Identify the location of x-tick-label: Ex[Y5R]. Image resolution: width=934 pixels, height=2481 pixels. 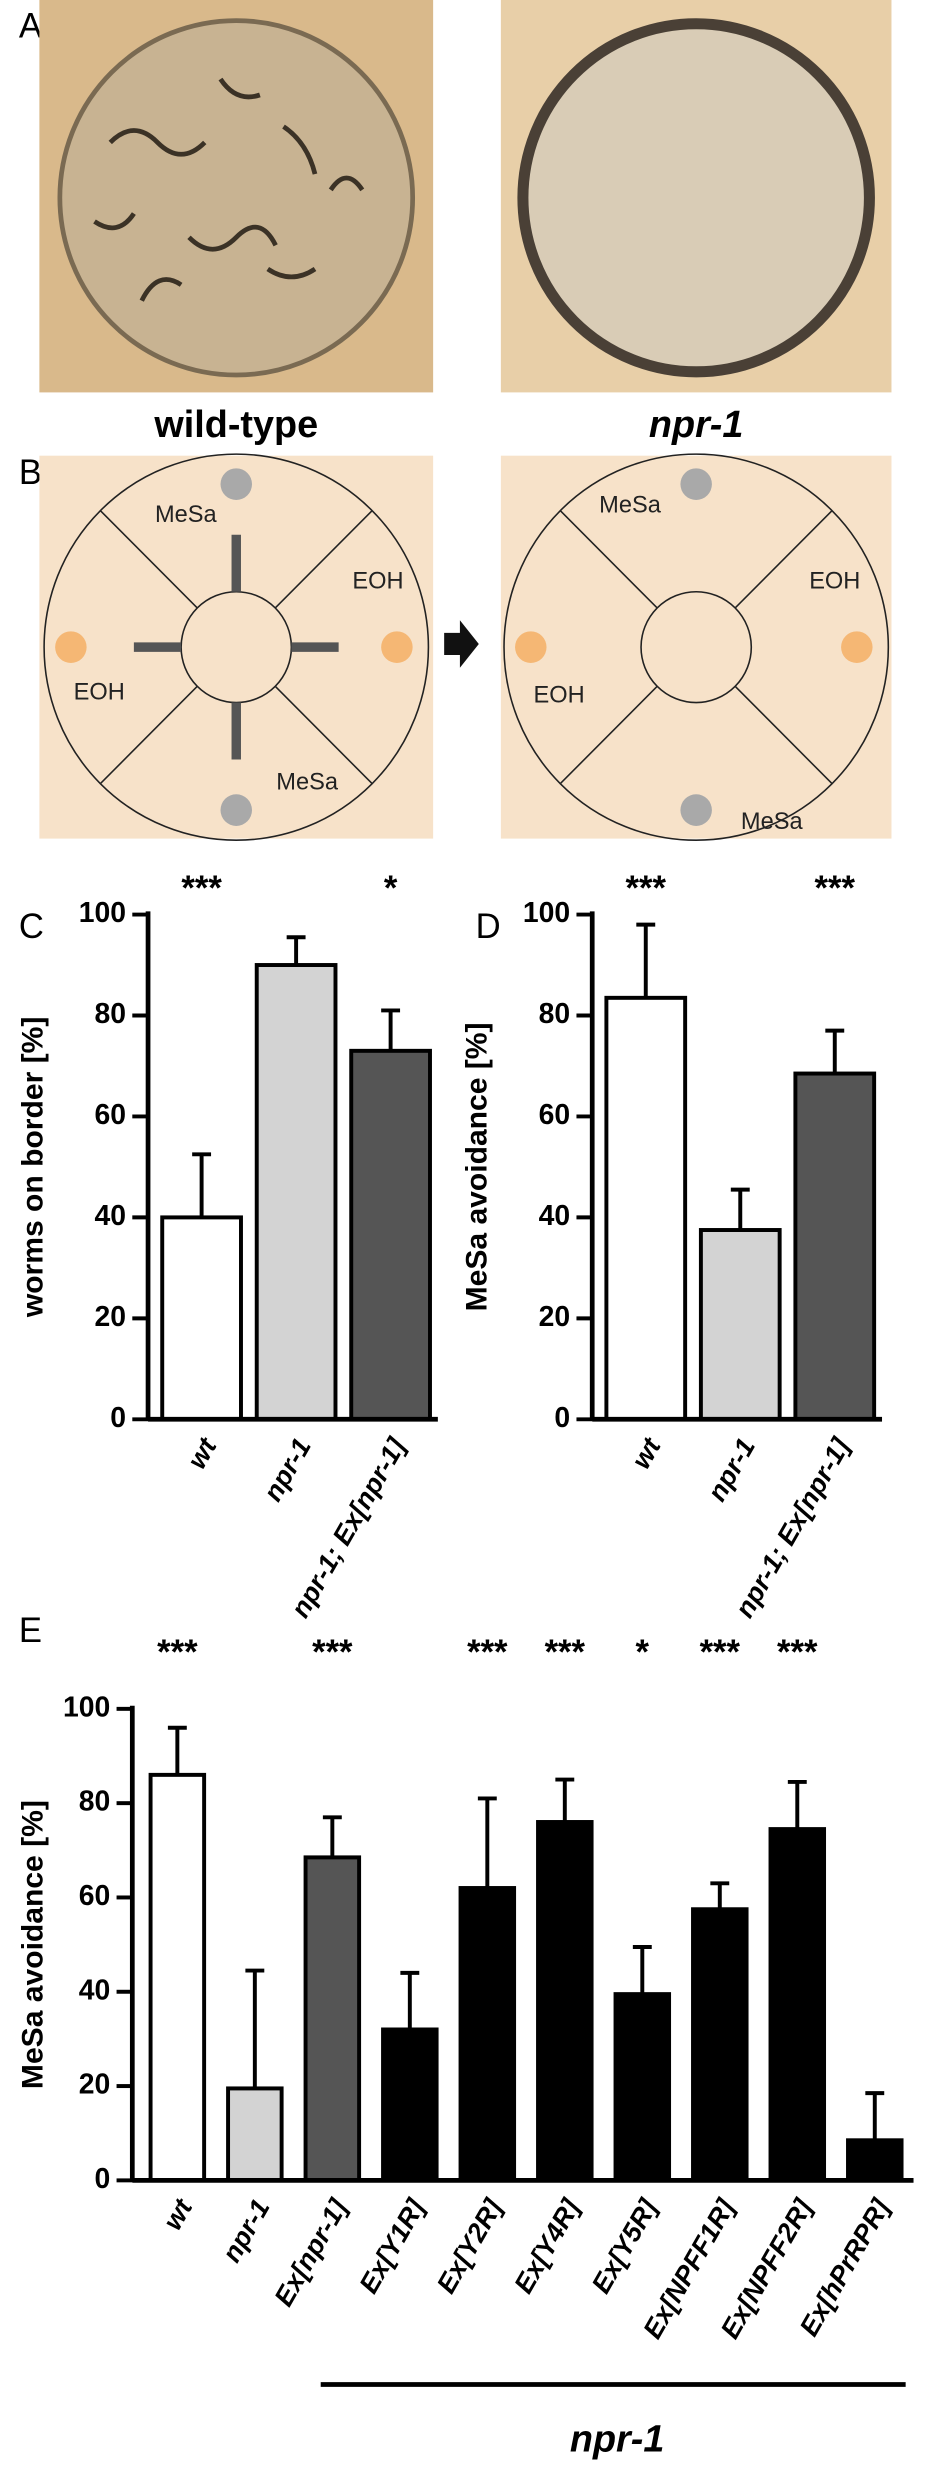
(625, 2245).